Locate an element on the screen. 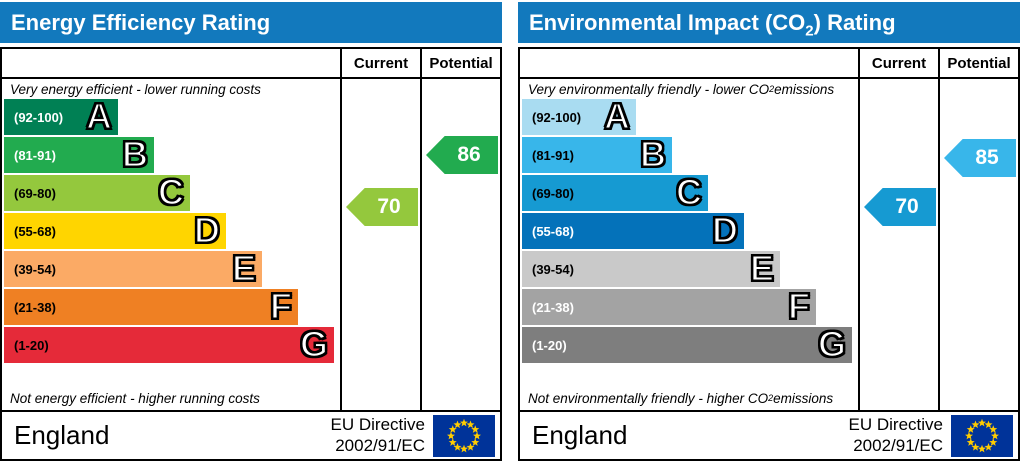  potential-rating-value: 86 is located at coordinates (469, 154).